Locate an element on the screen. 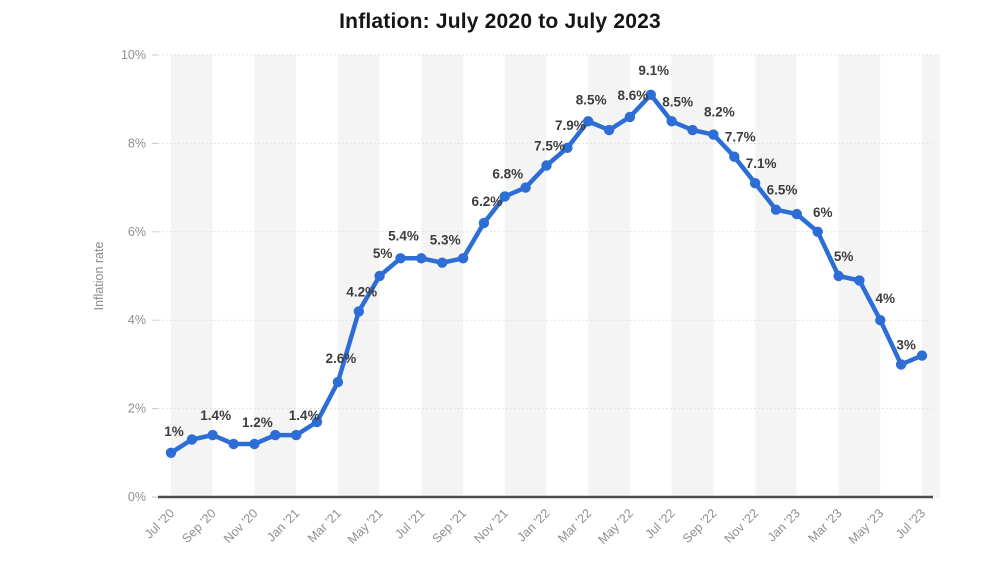 This screenshot has width=1000, height=575. y-axis-title: Inflation rate is located at coordinates (99, 276).